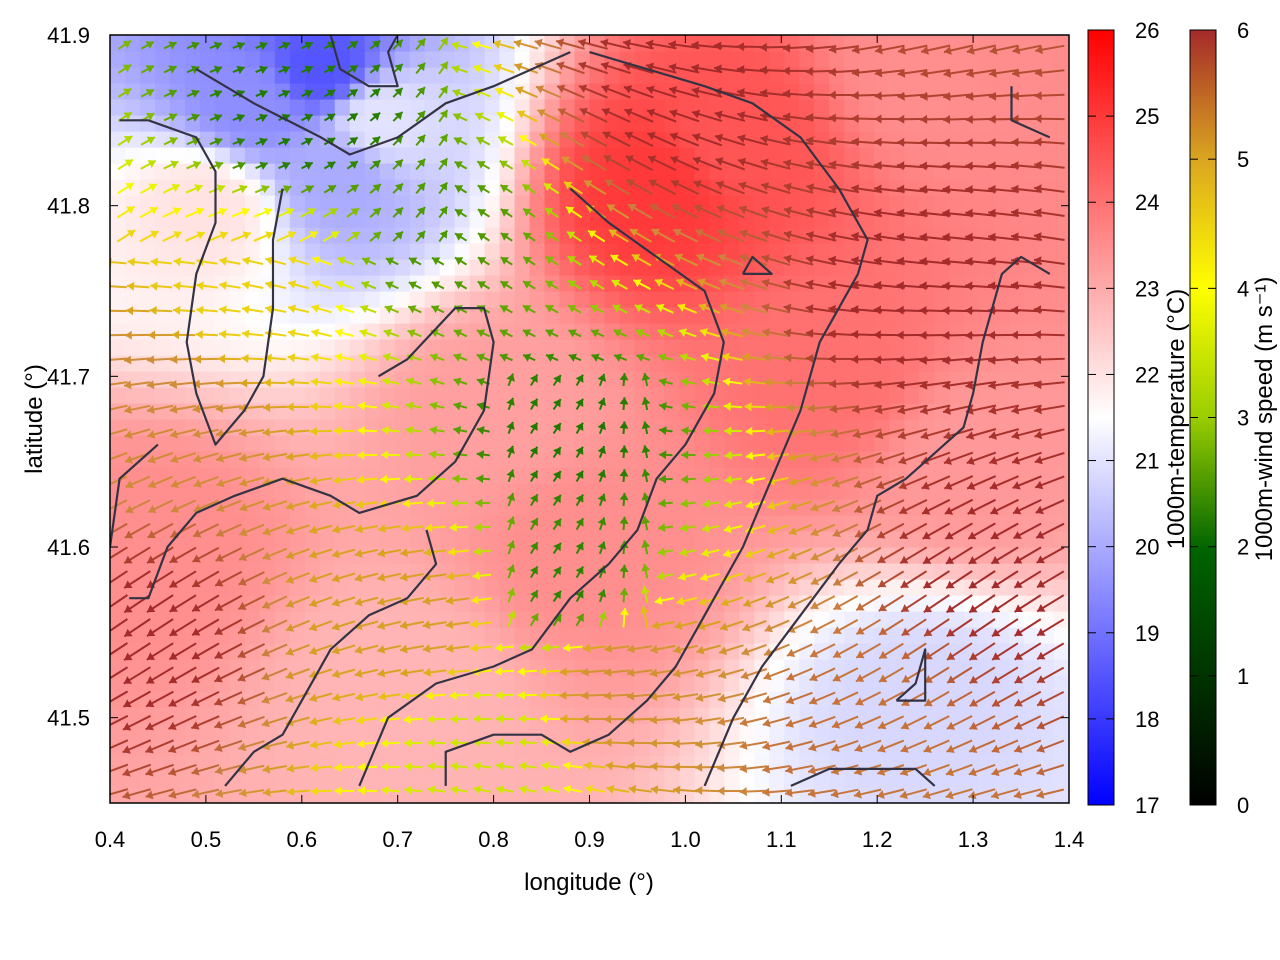  What do you see at coordinates (1147, 719) in the screenshot?
I see `colorbar-tick-label: 18` at bounding box center [1147, 719].